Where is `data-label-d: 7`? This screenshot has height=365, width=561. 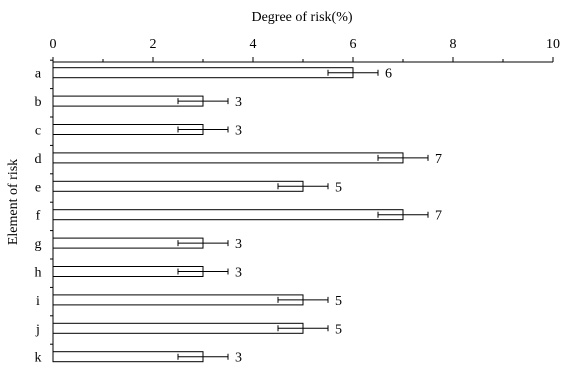 data-label-d: 7 is located at coordinates (438, 159).